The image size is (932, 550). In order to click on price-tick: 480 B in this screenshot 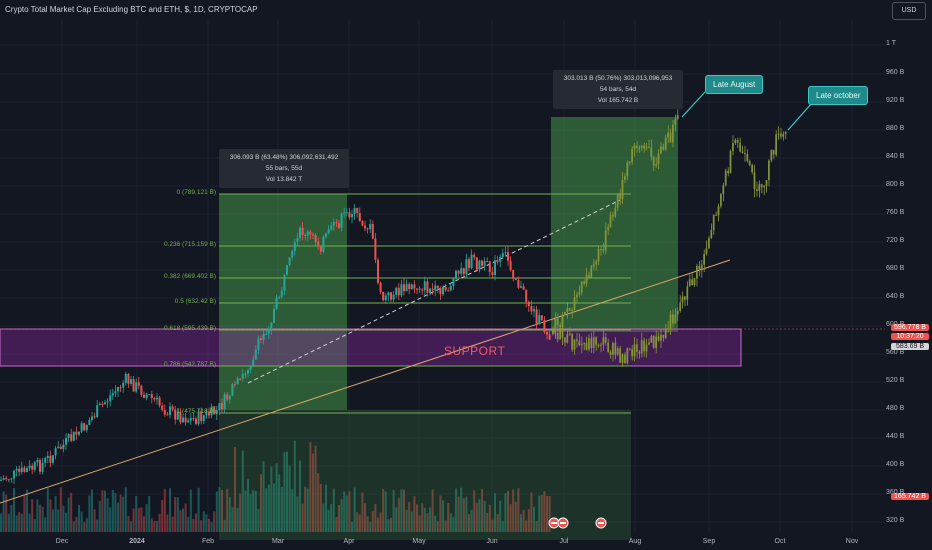, I will do `click(895, 408)`.